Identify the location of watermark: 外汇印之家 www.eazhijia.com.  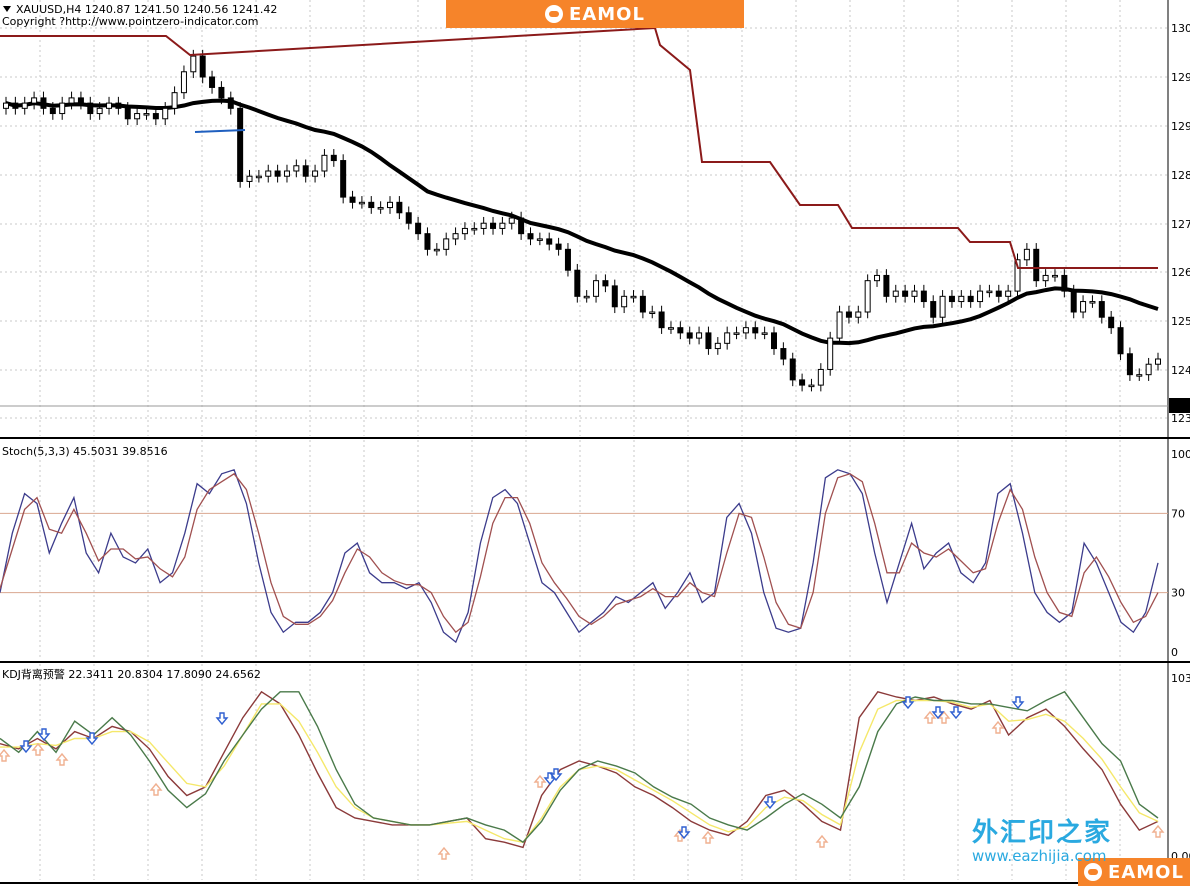
(1052, 842).